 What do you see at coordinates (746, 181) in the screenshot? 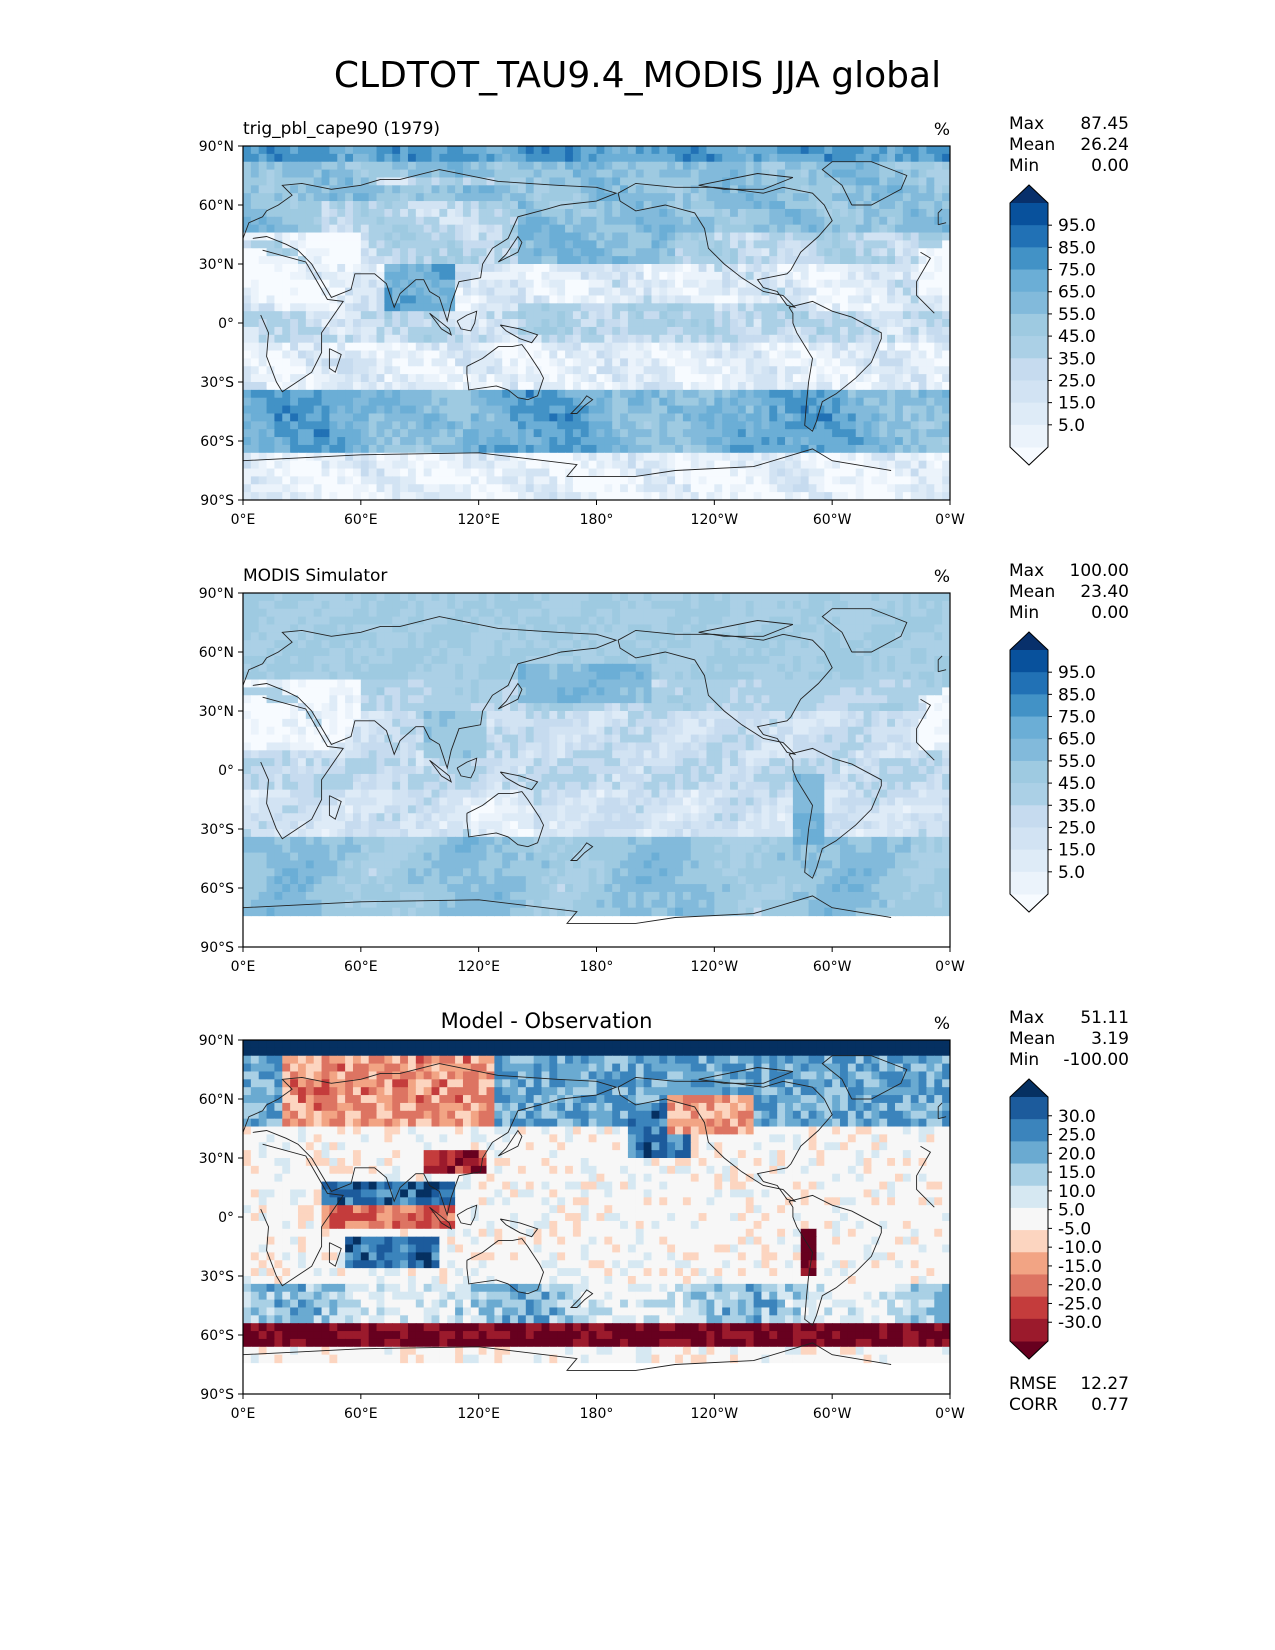
I see `coastline` at bounding box center [746, 181].